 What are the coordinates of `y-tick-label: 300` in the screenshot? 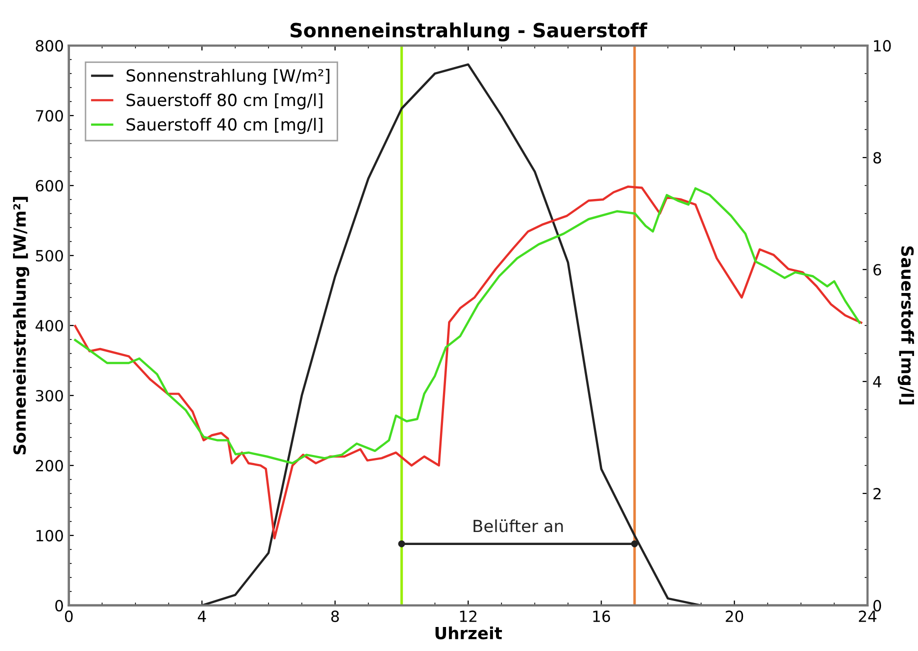 It's located at (49, 396).